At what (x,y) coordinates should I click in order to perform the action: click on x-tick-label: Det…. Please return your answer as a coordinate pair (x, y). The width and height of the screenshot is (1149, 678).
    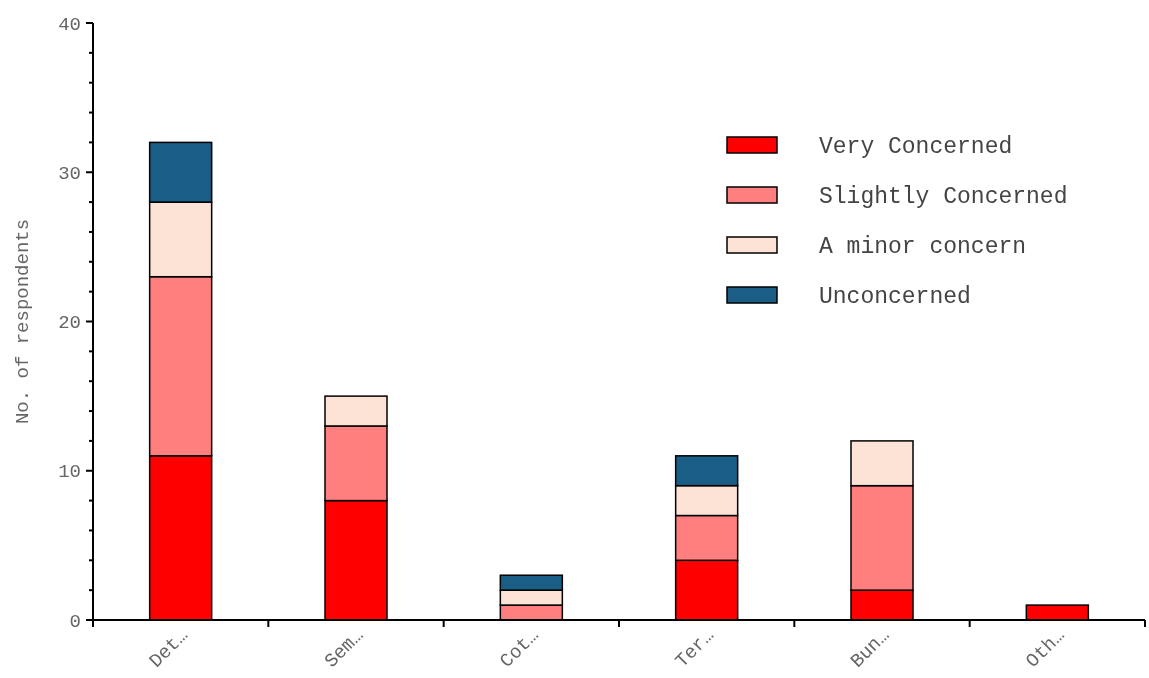
    Looking at the image, I should click on (169, 648).